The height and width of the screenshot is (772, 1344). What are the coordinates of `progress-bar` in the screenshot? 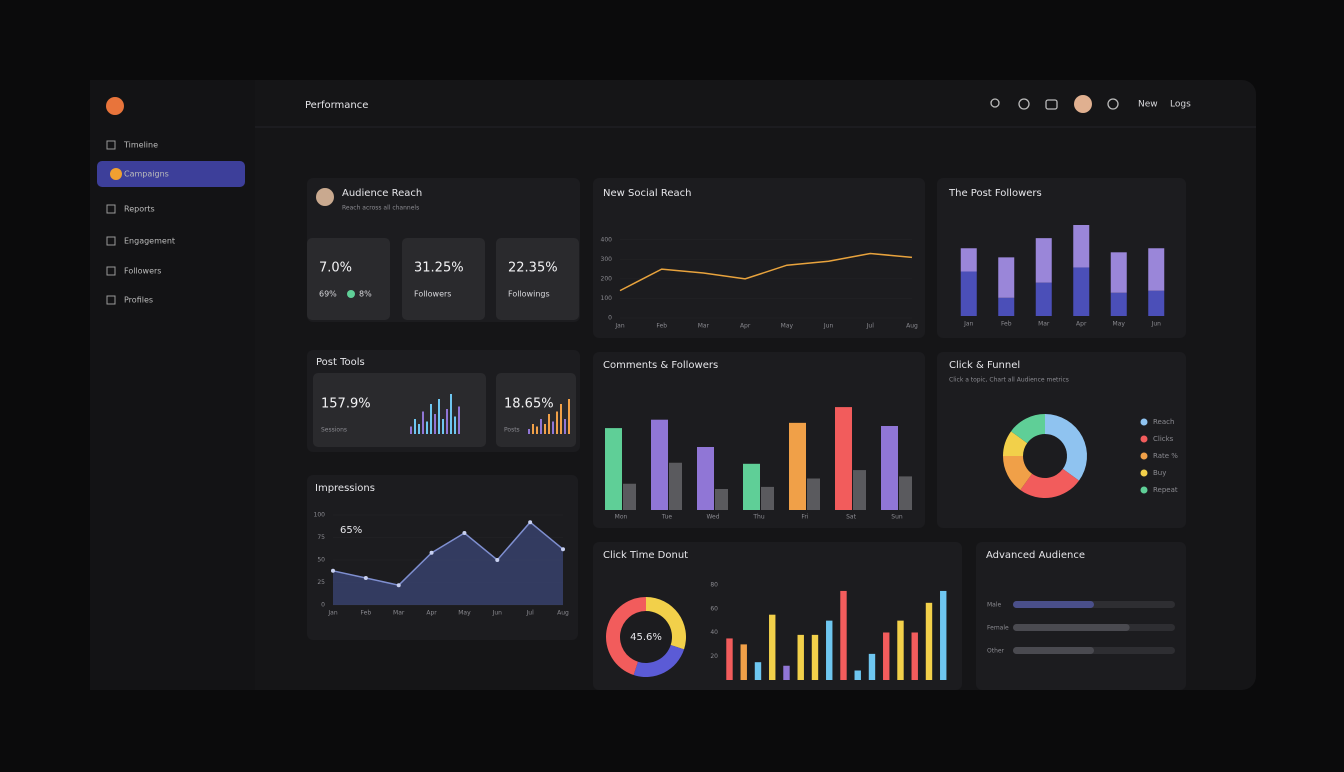 It's located at (1053, 650).